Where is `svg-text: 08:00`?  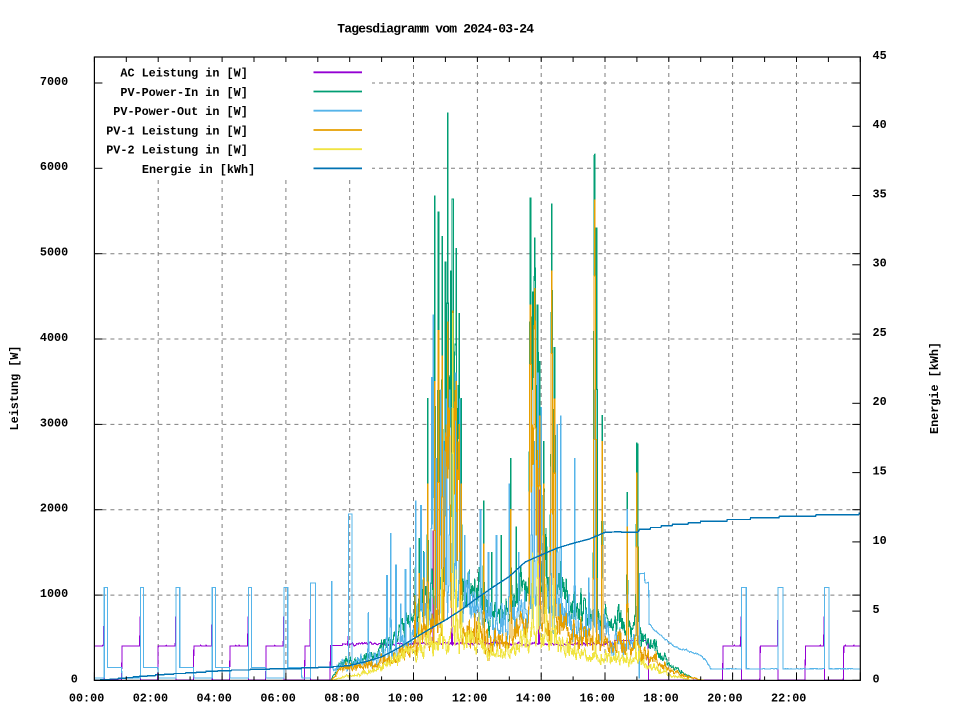 svg-text: 08:00 is located at coordinates (341, 698).